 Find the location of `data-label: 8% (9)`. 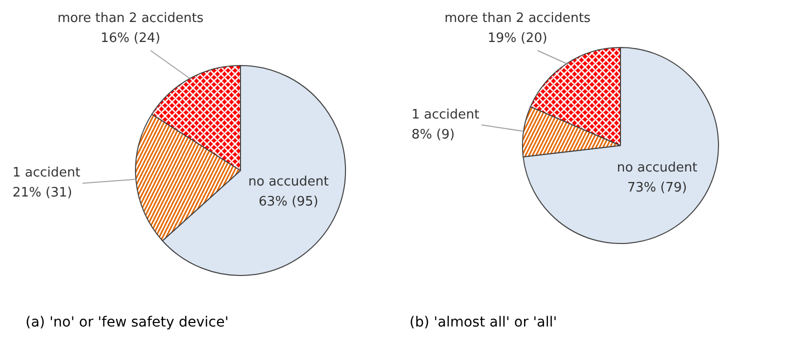

data-label: 8% (9) is located at coordinates (433, 134).